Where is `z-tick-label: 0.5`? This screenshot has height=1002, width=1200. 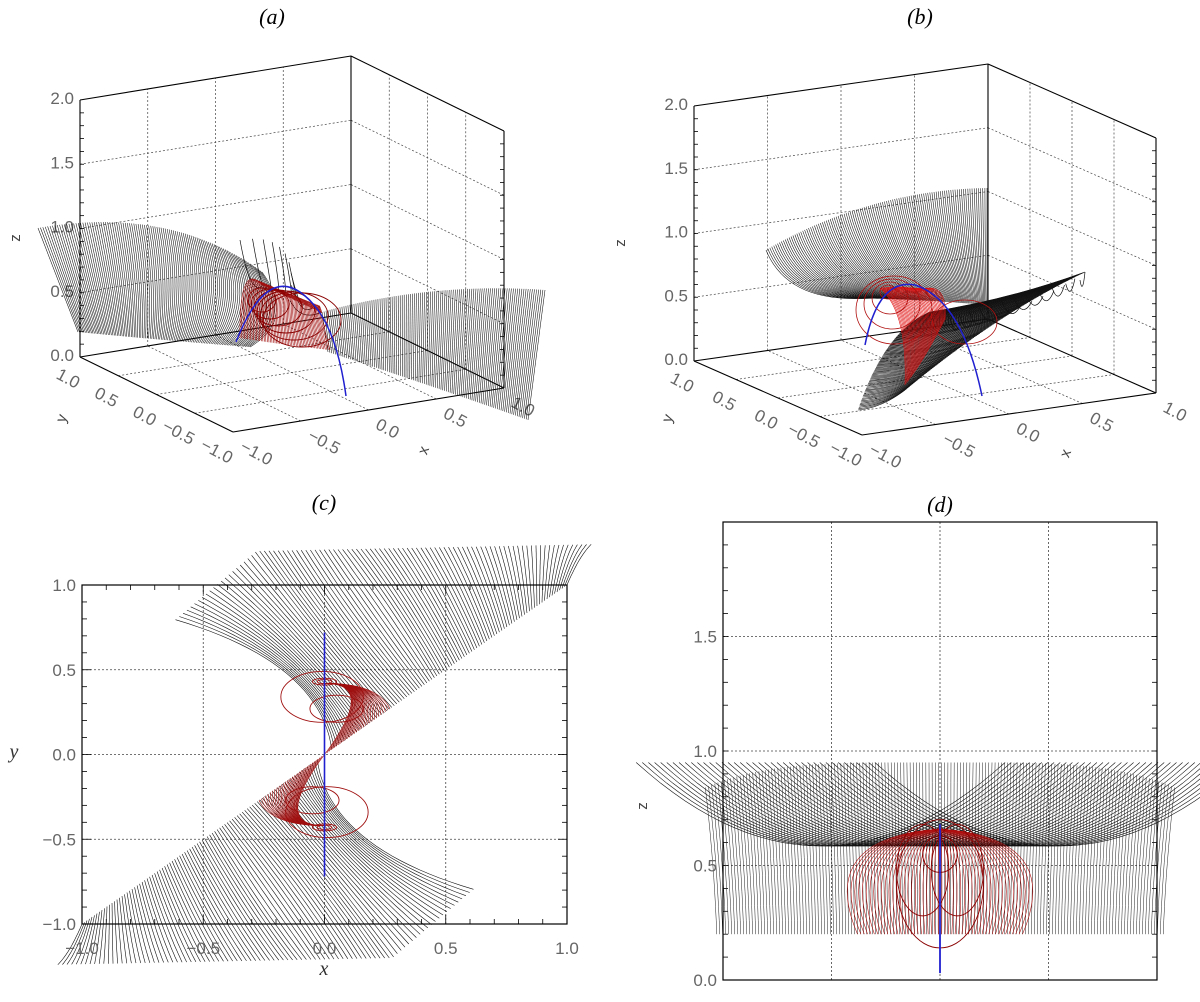 z-tick-label: 0.5 is located at coordinates (705, 866).